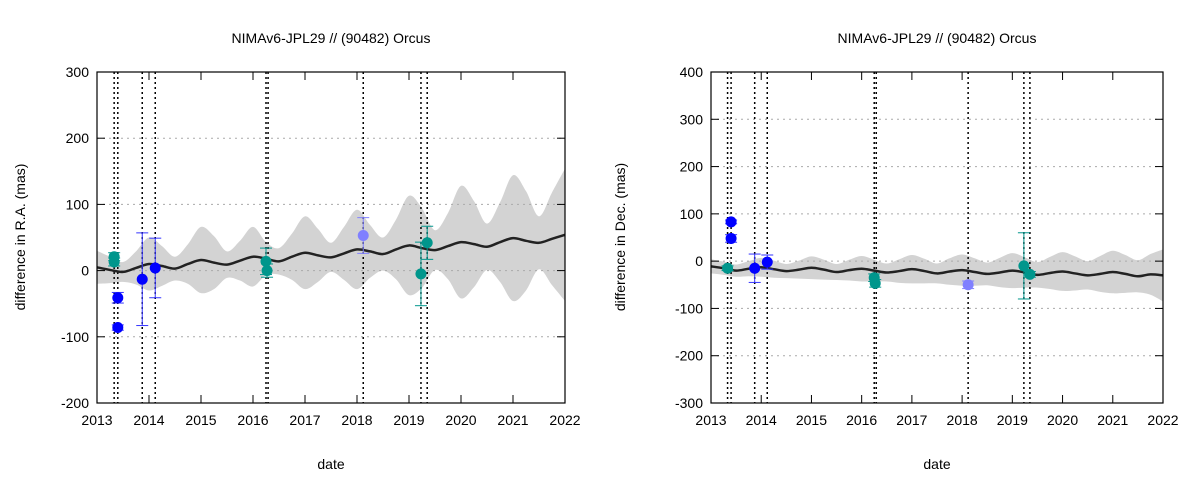 This screenshot has width=1200, height=480. Describe the element at coordinates (20, 237) in the screenshot. I see `y-axis-label: difference in R.A. (mas)` at that location.